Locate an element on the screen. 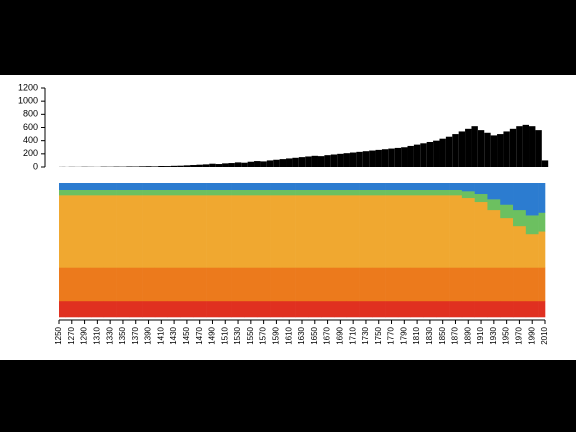 Image resolution: width=576 pixels, height=432 pixels. x-tick-label: 1810 is located at coordinates (416, 335).